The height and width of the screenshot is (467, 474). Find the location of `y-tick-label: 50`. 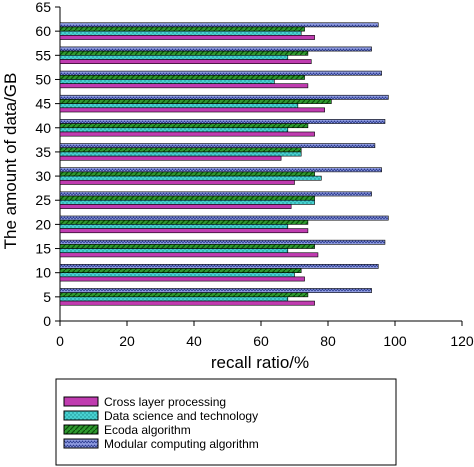

y-tick-label: 50 is located at coordinates (43, 79).